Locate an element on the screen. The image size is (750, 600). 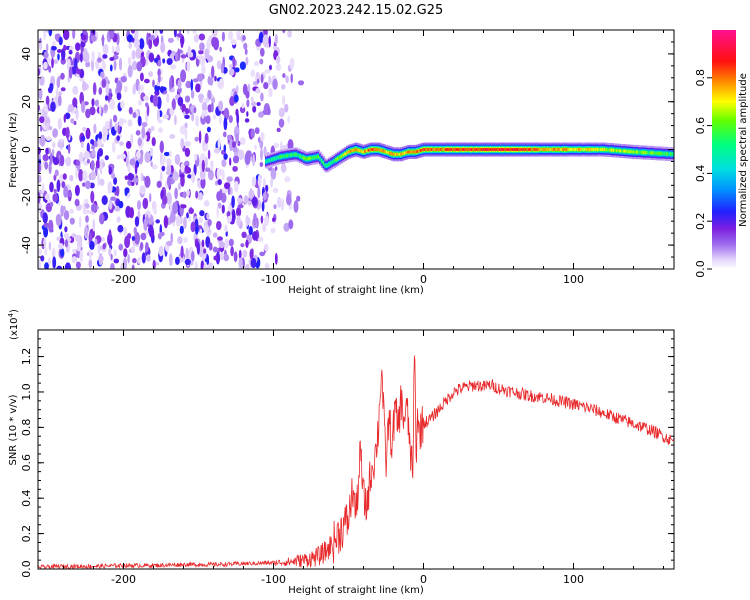
y-tick-label: 0.0 is located at coordinates (26, 569).